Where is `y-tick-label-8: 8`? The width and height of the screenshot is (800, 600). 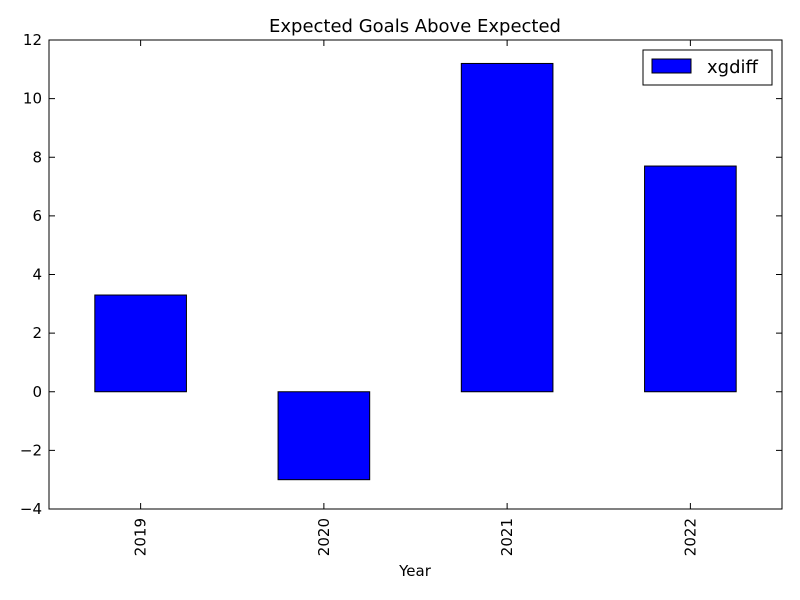
y-tick-label-8: 8 is located at coordinates (37, 157).